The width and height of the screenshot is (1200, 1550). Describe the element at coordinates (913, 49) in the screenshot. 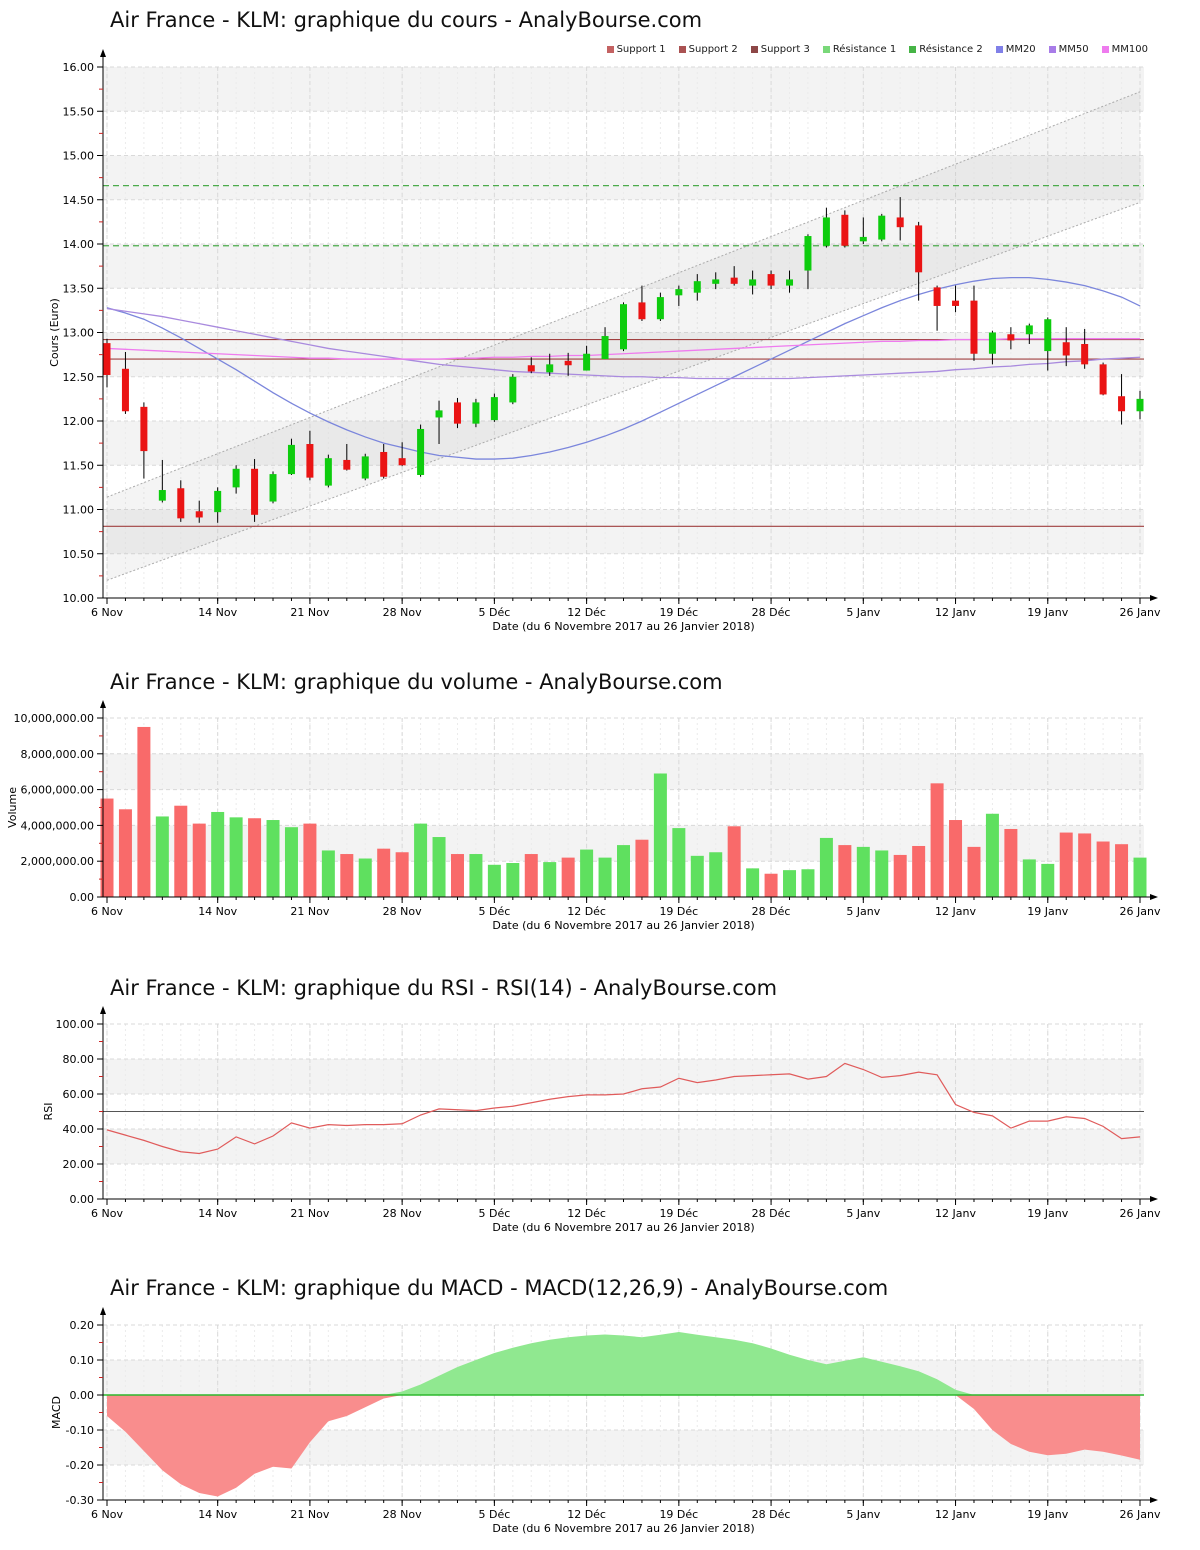

I see `legend-resistance-2-swatch` at that location.